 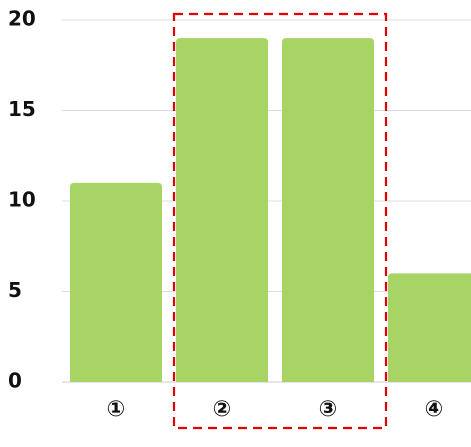 What do you see at coordinates (434, 409) in the screenshot?
I see `x-tick-label-4: ④` at bounding box center [434, 409].